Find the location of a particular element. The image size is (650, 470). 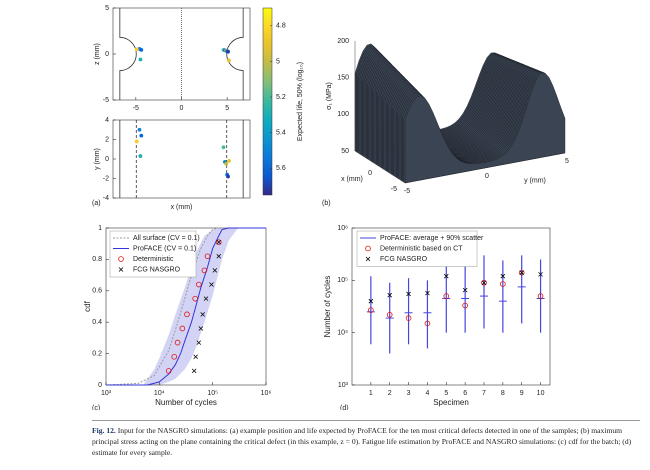

legend-label: Deterministic based on CT is located at coordinates (421, 248).